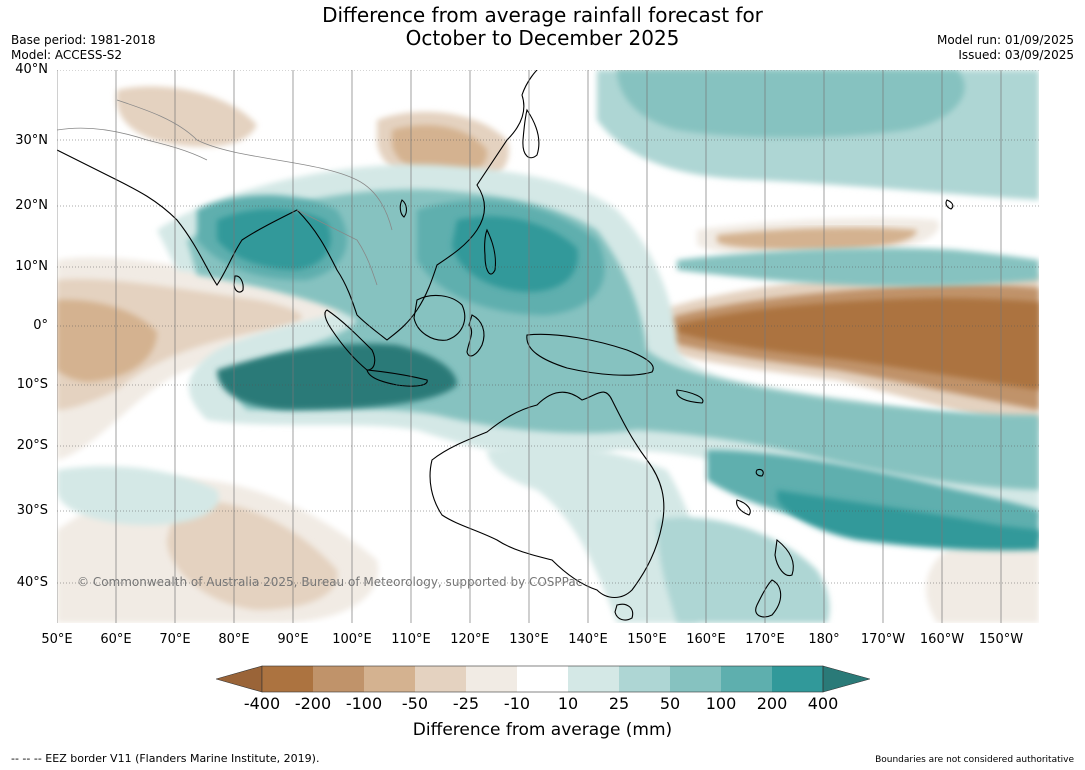  I want to click on coastline-australia, so click(547, 495).